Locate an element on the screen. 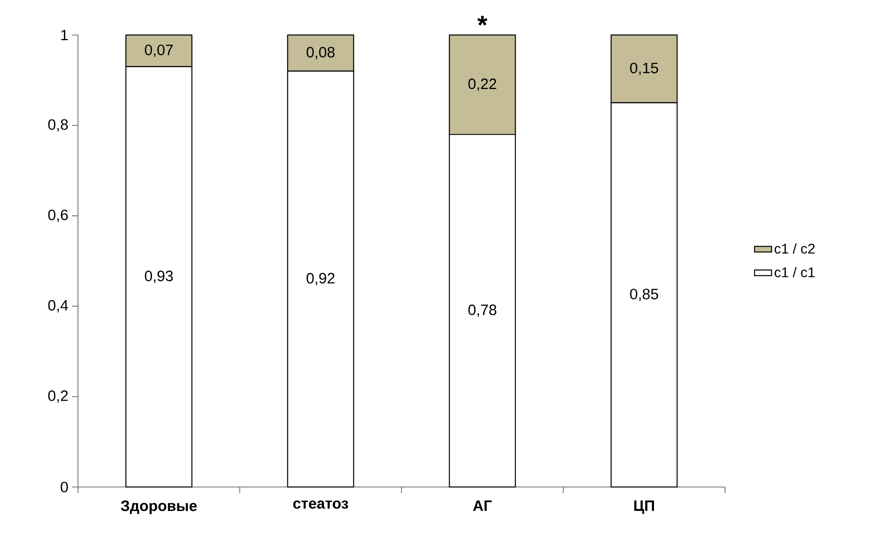 The height and width of the screenshot is (545, 877). data-label: 0,78 is located at coordinates (482, 310).